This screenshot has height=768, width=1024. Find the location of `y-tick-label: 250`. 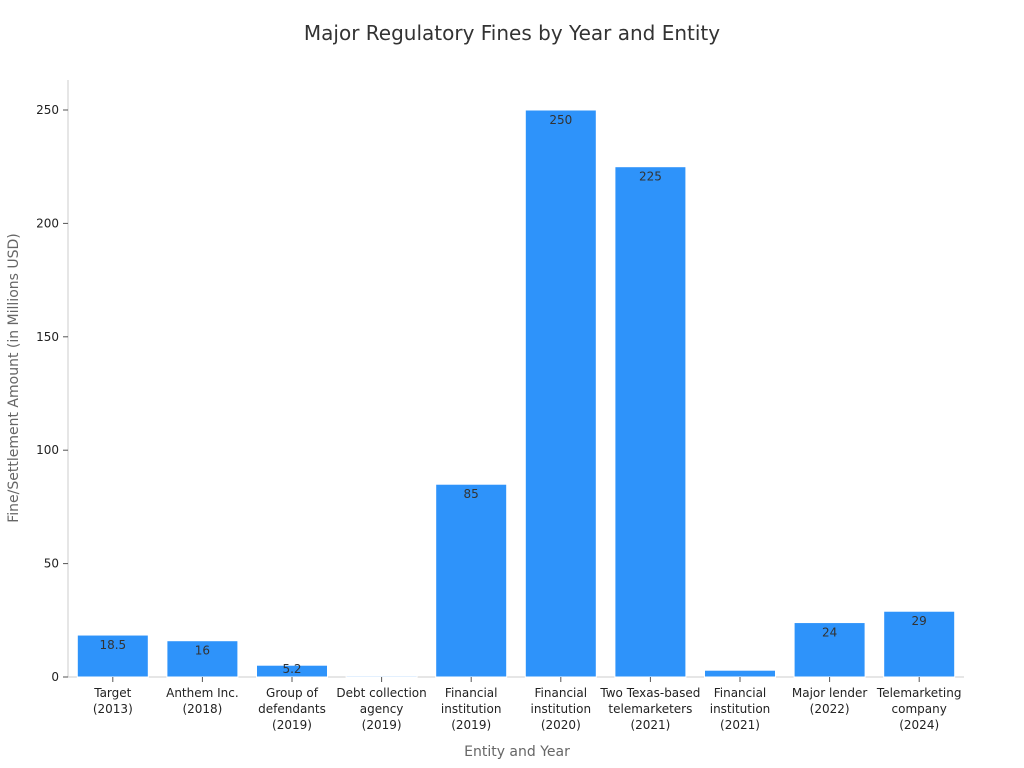

y-tick-label: 250 is located at coordinates (47, 110).